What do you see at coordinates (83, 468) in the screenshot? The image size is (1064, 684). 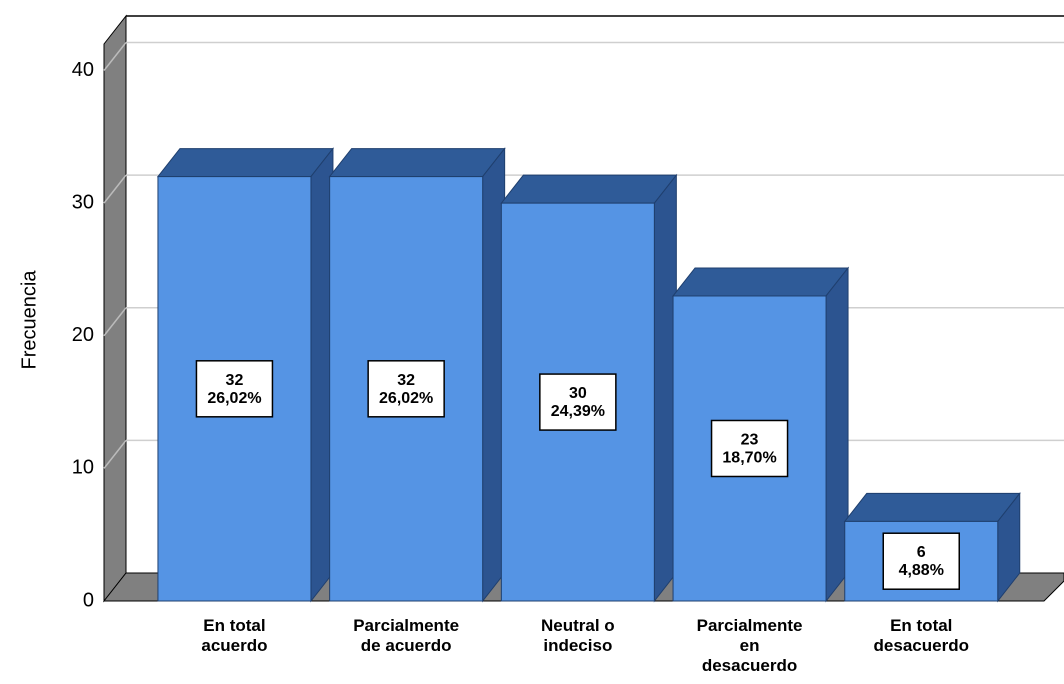 I see `y-tick-label: 10` at bounding box center [83, 468].